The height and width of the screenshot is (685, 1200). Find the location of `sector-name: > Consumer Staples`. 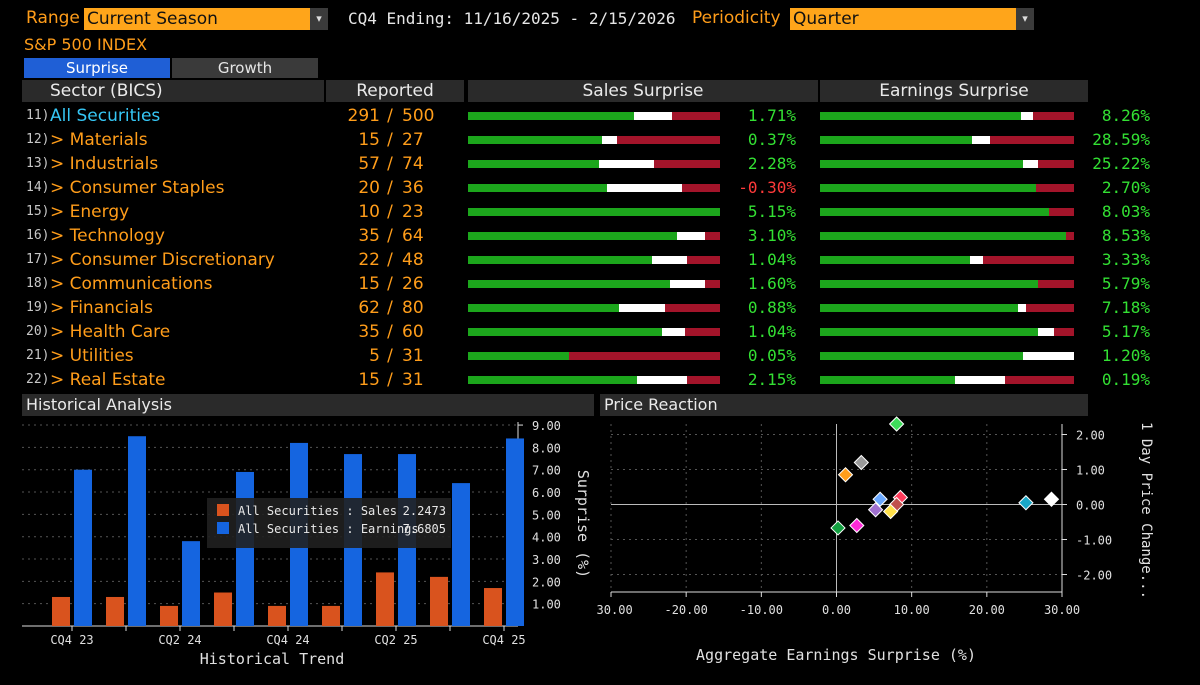

sector-name: > Consumer Staples is located at coordinates (137, 188).